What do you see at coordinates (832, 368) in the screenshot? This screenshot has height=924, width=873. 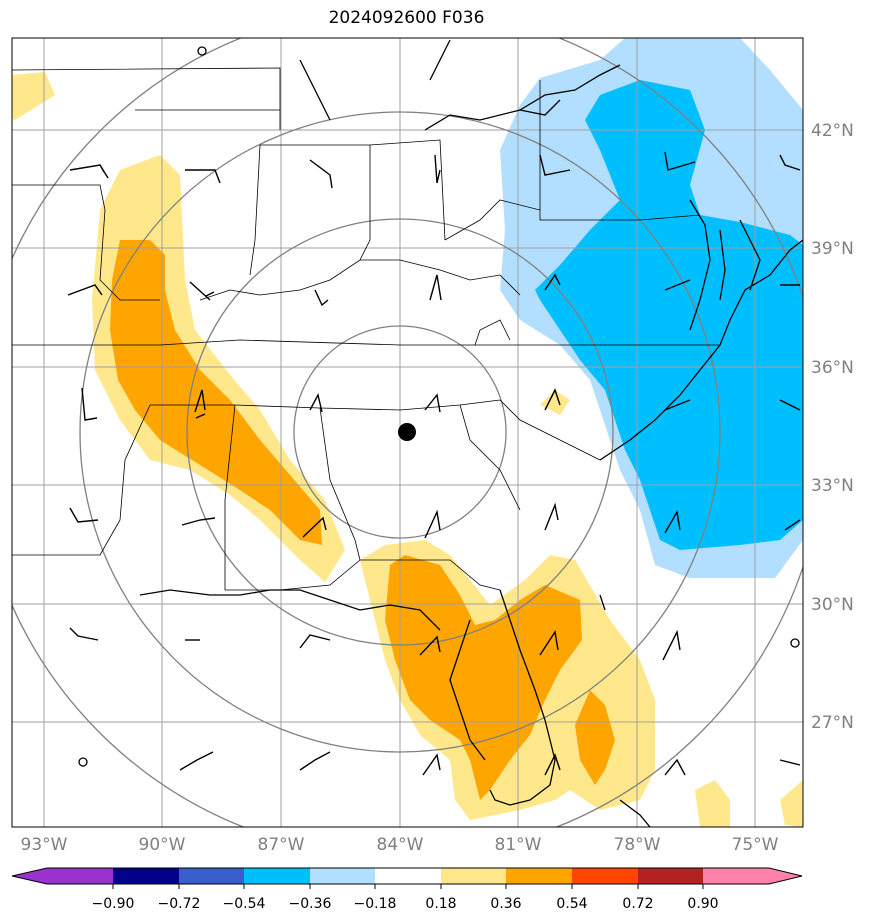 I see `lat-label: 36°N` at bounding box center [832, 368].